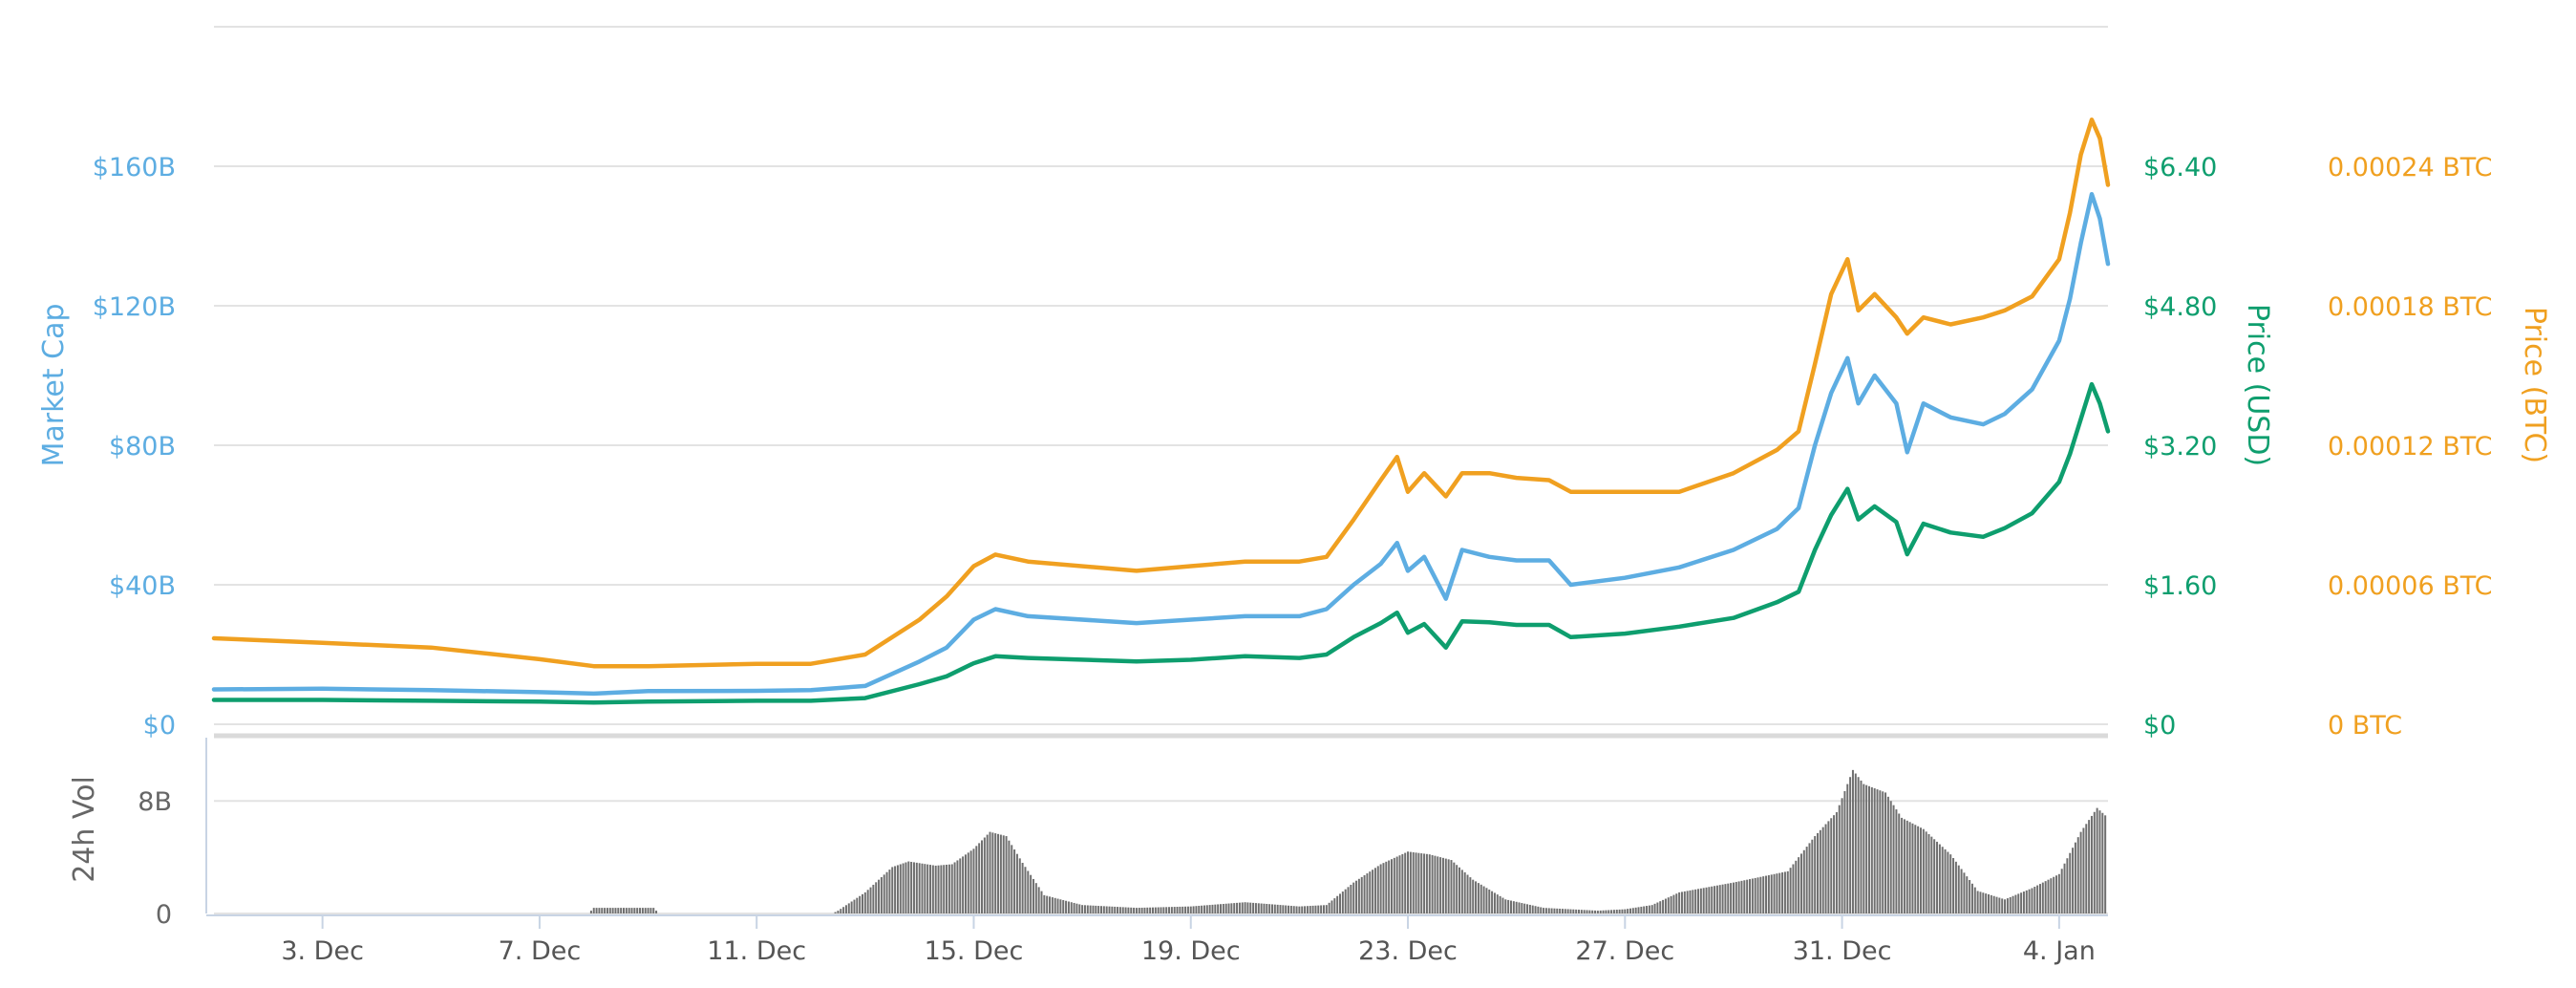  What do you see at coordinates (2410, 168) in the screenshot?
I see `price-btc-tick-label: 0.00024 BTC` at bounding box center [2410, 168].